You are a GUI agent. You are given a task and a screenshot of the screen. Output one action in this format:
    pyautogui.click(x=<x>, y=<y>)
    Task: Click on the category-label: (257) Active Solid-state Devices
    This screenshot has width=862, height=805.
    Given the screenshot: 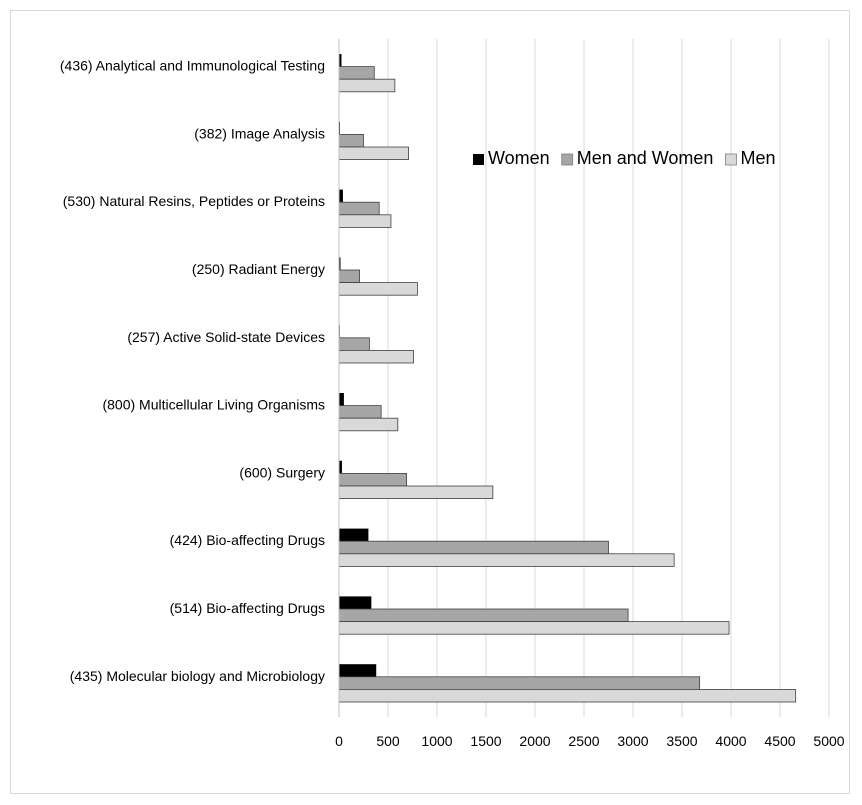 What is the action you would take?
    pyautogui.click(x=226, y=337)
    